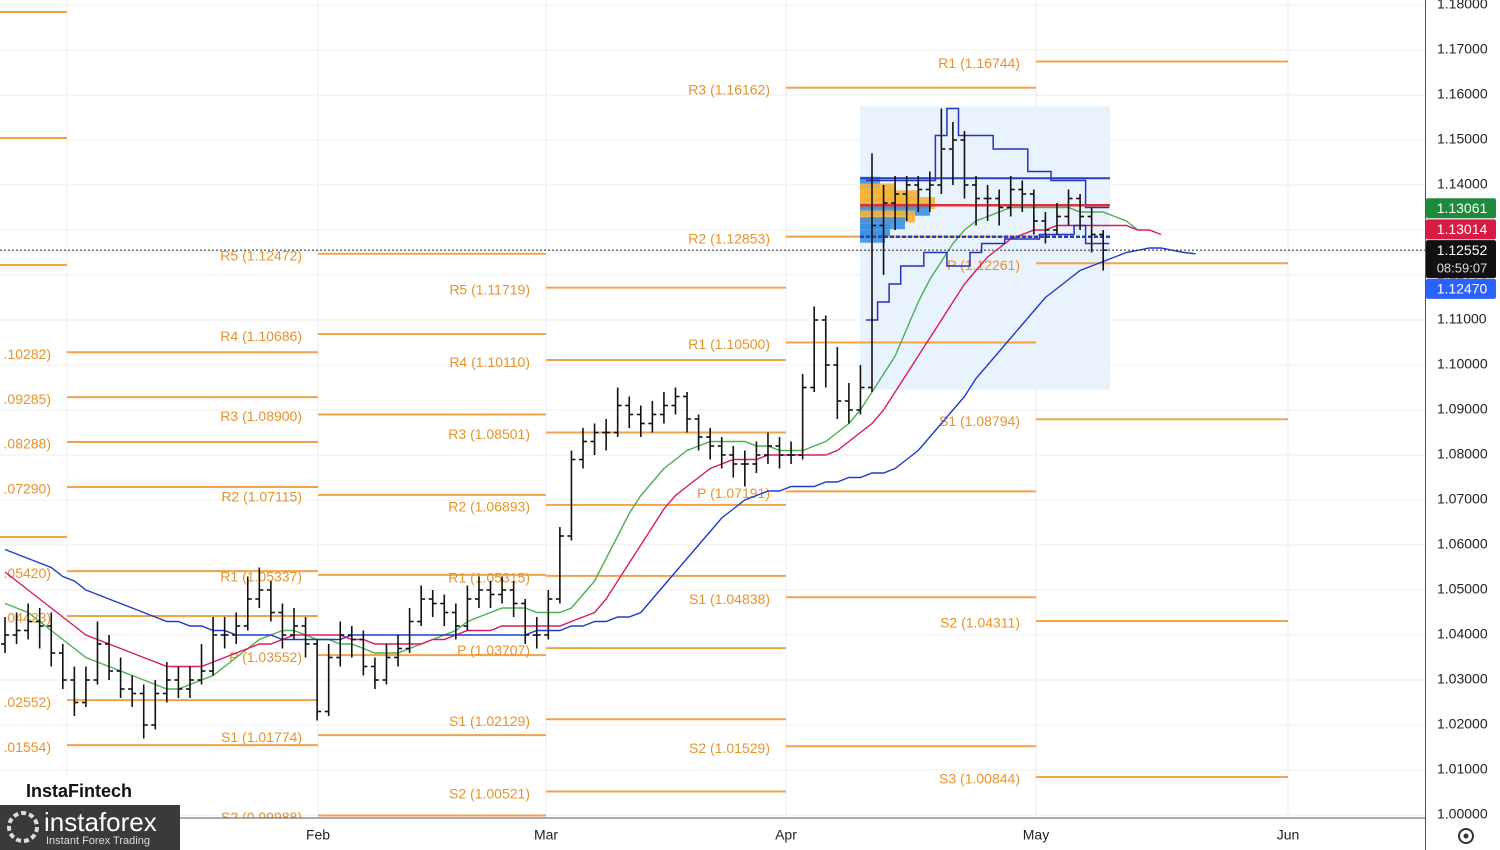  What do you see at coordinates (1462, 49) in the screenshot?
I see `y-tick-label: 1.17000` at bounding box center [1462, 49].